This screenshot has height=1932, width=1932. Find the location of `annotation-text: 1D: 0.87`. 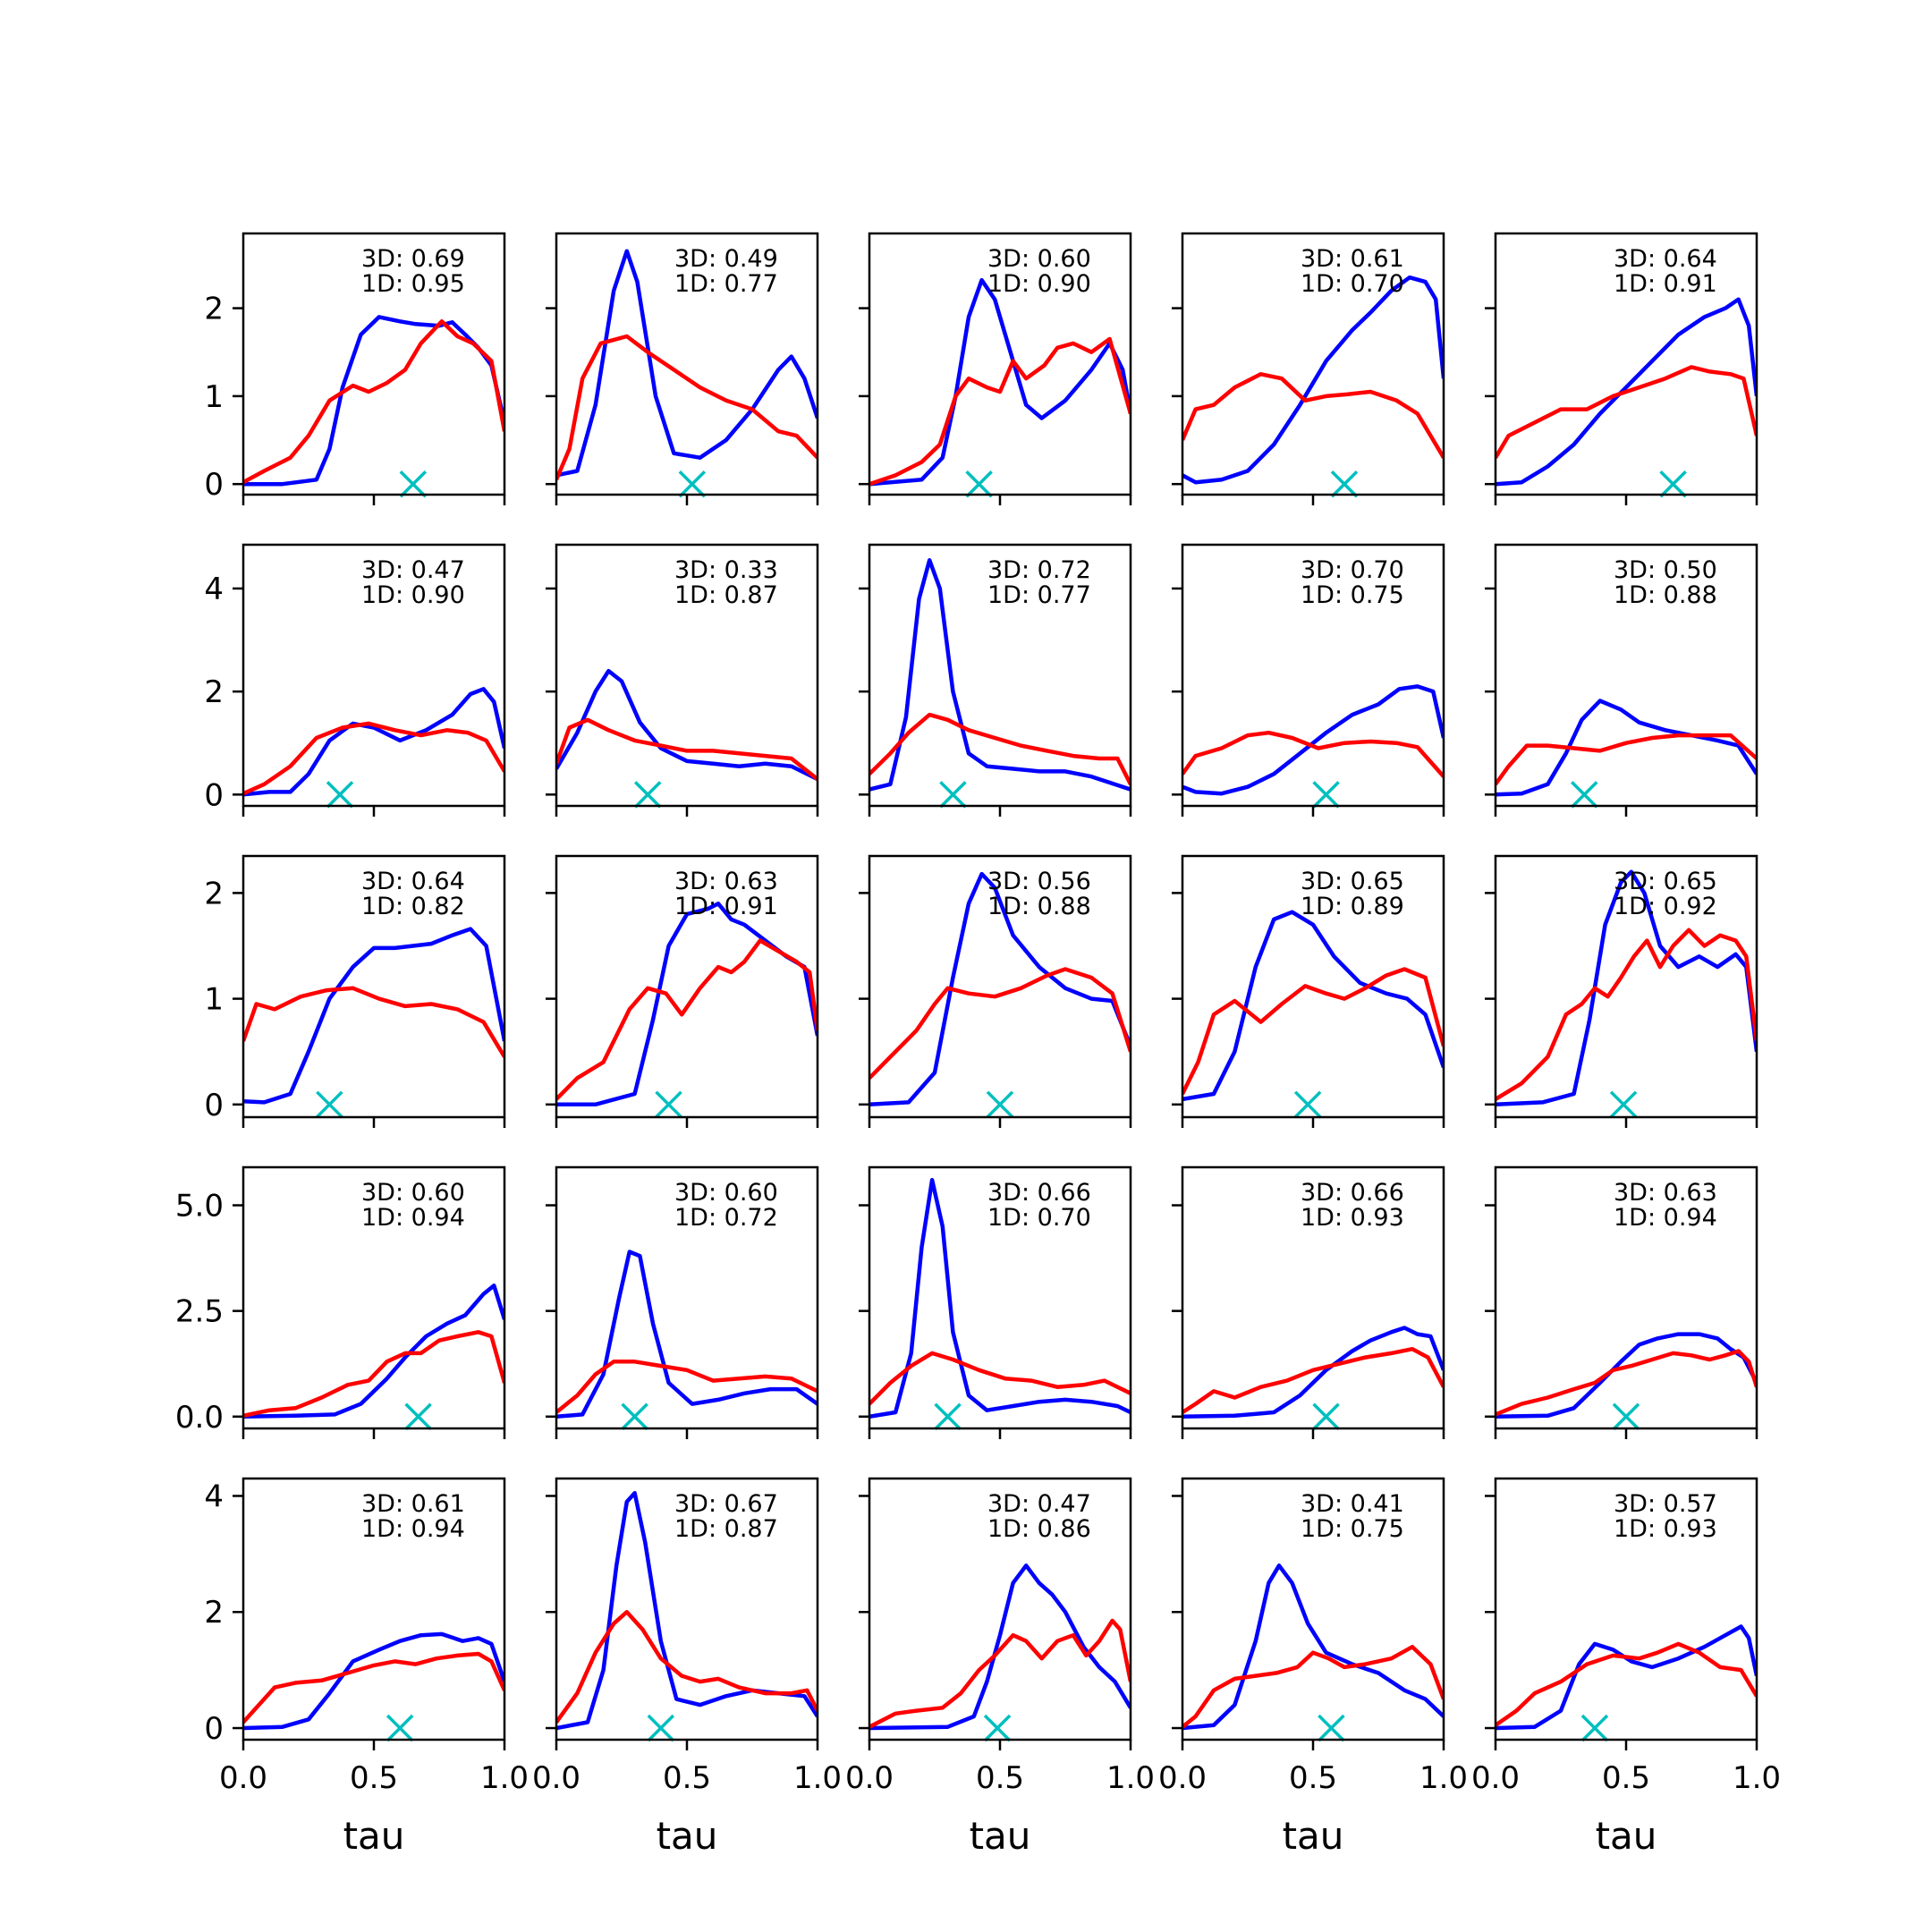

annotation-text: 1D: 0.87 is located at coordinates (726, 1529).